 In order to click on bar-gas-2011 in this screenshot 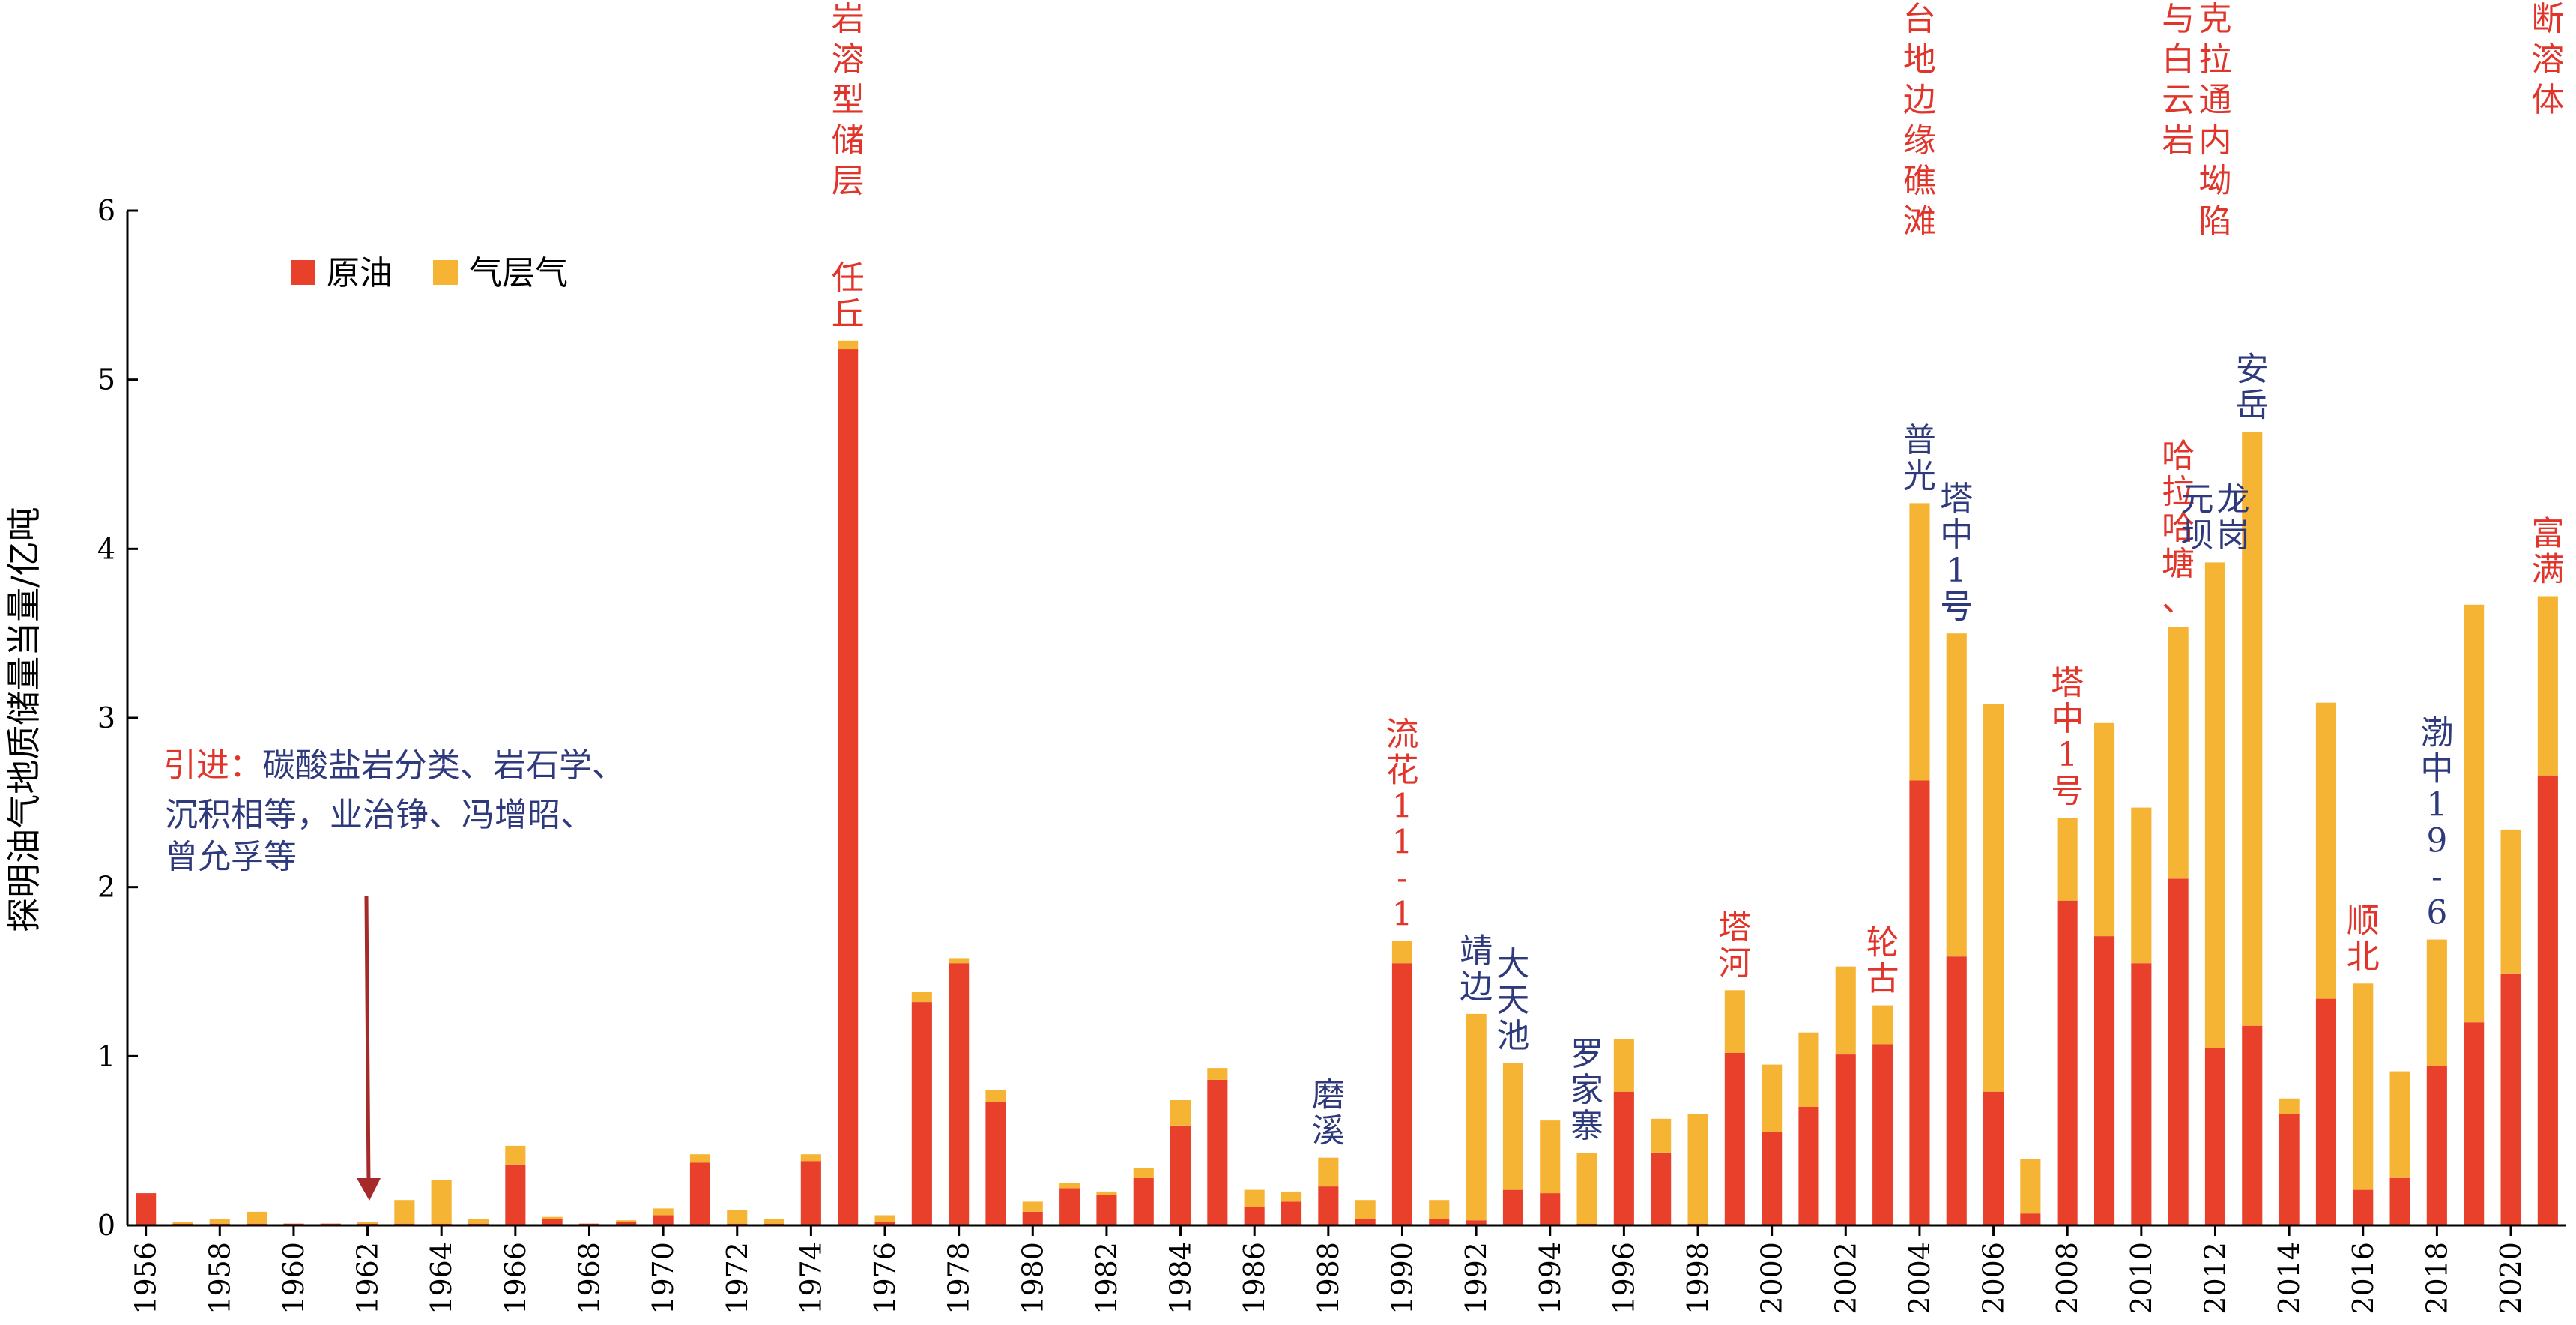, I will do `click(2178, 753)`.